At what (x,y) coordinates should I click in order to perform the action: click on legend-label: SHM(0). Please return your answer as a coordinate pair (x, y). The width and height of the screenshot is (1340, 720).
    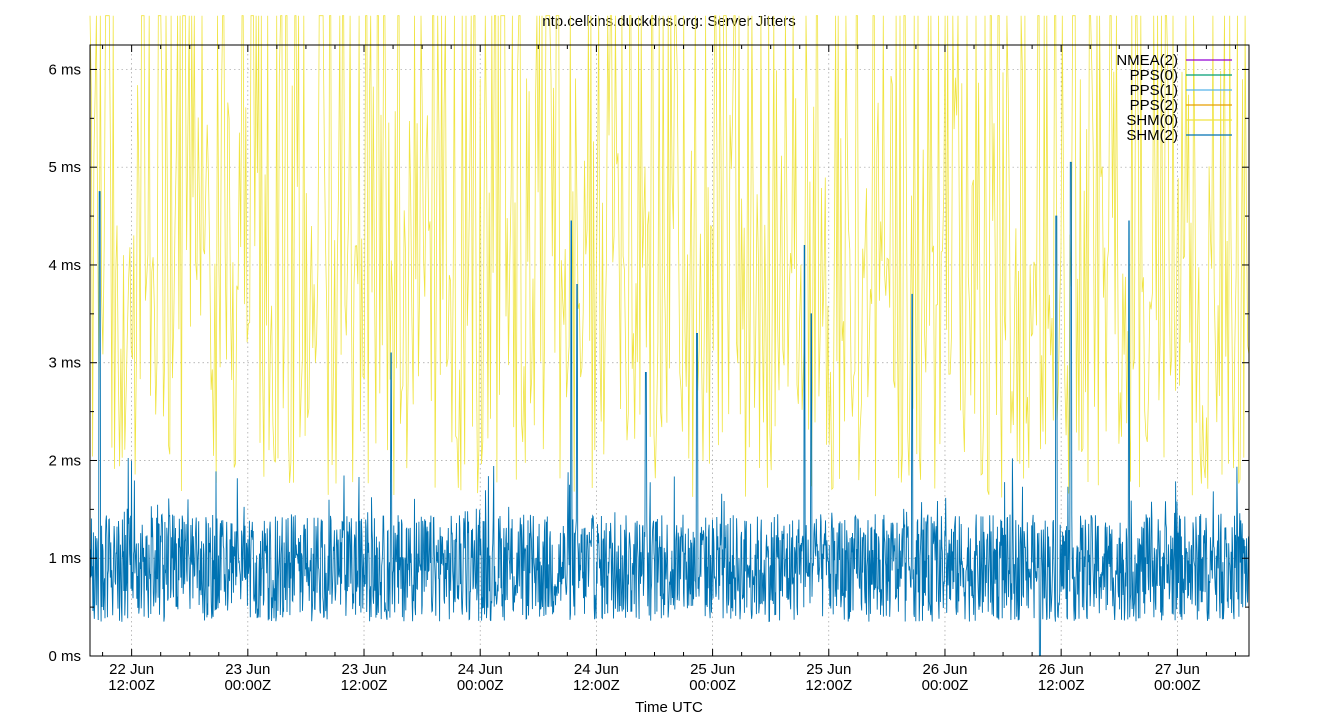
    Looking at the image, I should click on (1152, 120).